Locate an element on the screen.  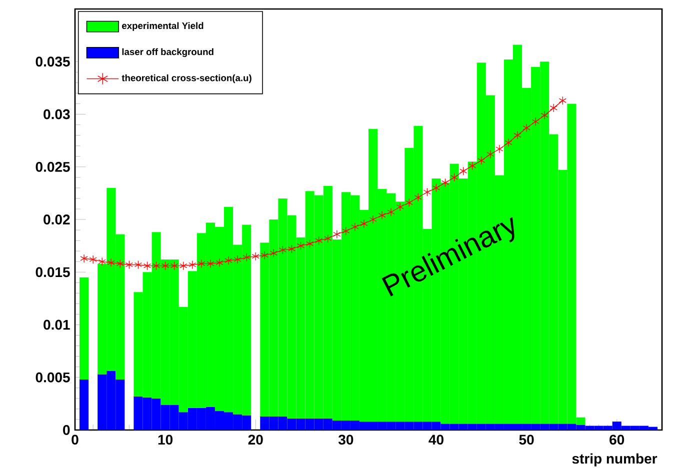
x-tick-label: 30 is located at coordinates (346, 439).